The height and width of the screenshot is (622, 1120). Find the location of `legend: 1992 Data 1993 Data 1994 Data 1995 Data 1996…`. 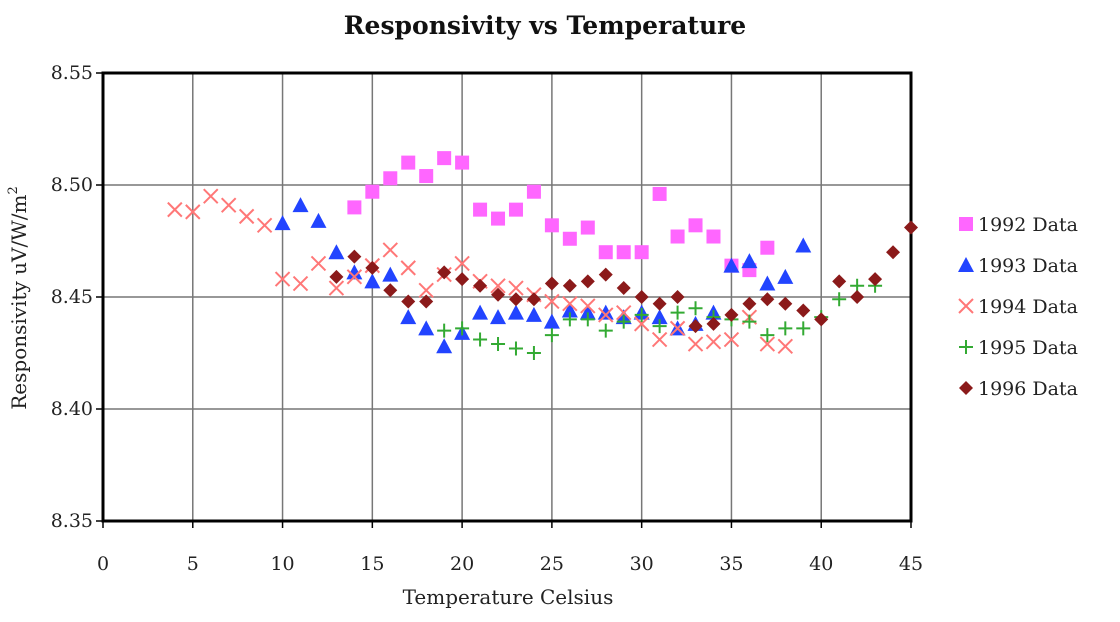

legend: 1992 Data 1993 Data 1994 Data 1995 Data 1996… is located at coordinates (1018, 307).